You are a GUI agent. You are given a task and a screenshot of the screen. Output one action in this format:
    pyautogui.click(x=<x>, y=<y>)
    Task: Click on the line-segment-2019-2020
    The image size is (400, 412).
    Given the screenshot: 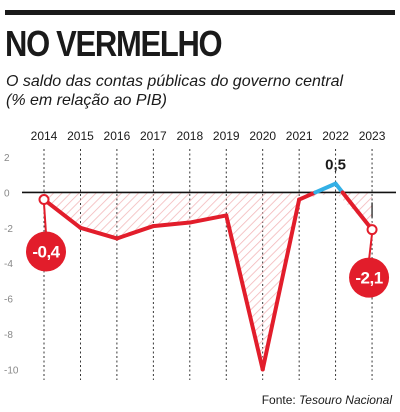 What is the action you would take?
    pyautogui.click(x=244, y=292)
    